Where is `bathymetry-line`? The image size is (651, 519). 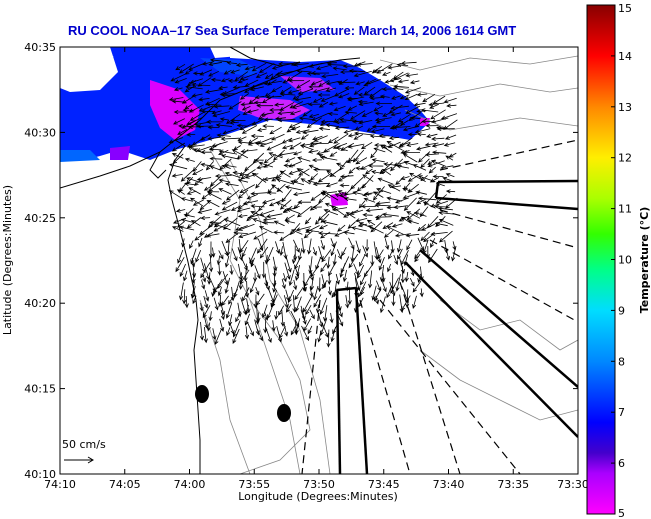
bathymetry-line is located at coordinates (225, 386).